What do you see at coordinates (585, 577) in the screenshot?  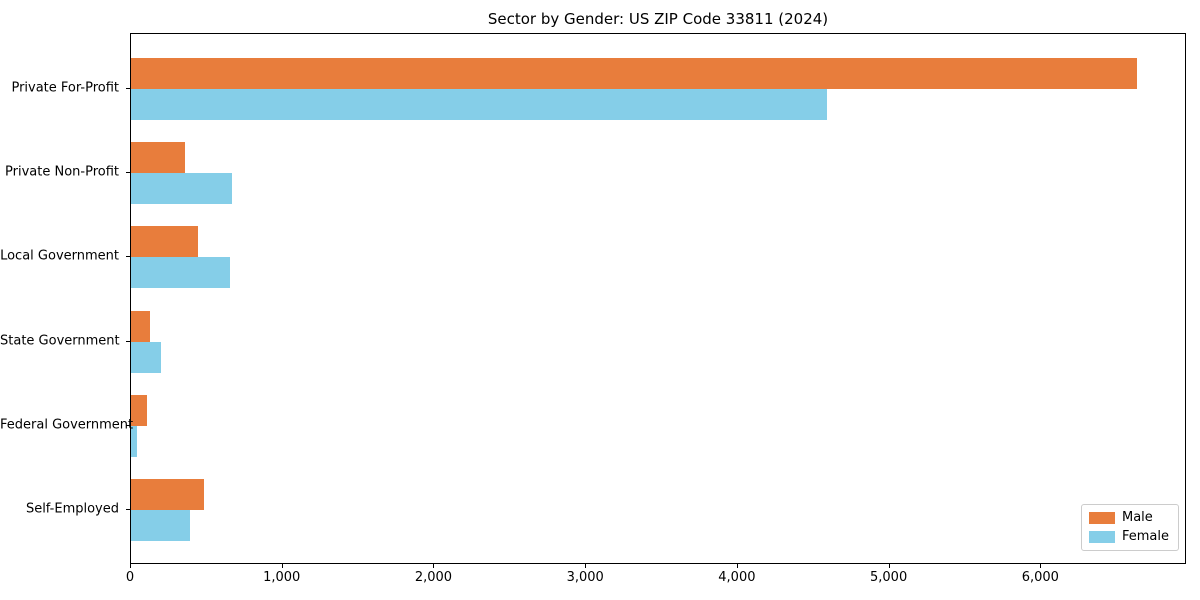 I see `x-tick-label-3000: 3,000` at bounding box center [585, 577].